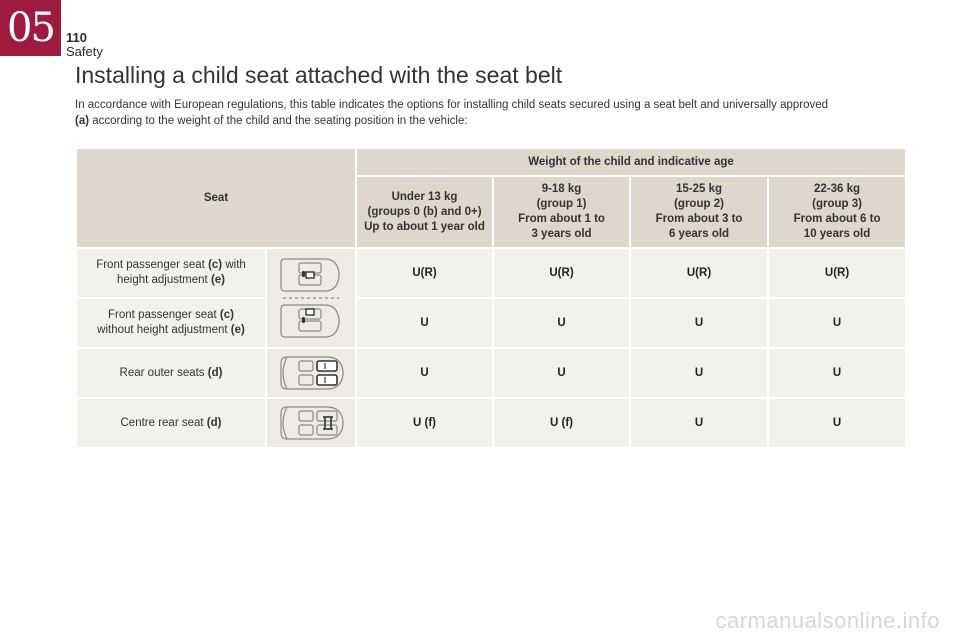 This screenshot has width=960, height=640. I want to click on age-text: From about 6 to, so click(837, 219).